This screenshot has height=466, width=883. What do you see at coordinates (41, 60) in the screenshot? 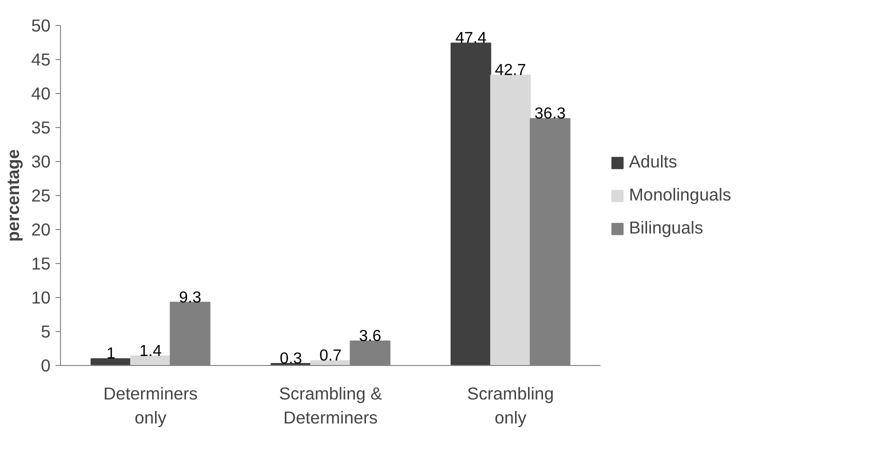
I see `y-tick-label: 45` at bounding box center [41, 60].